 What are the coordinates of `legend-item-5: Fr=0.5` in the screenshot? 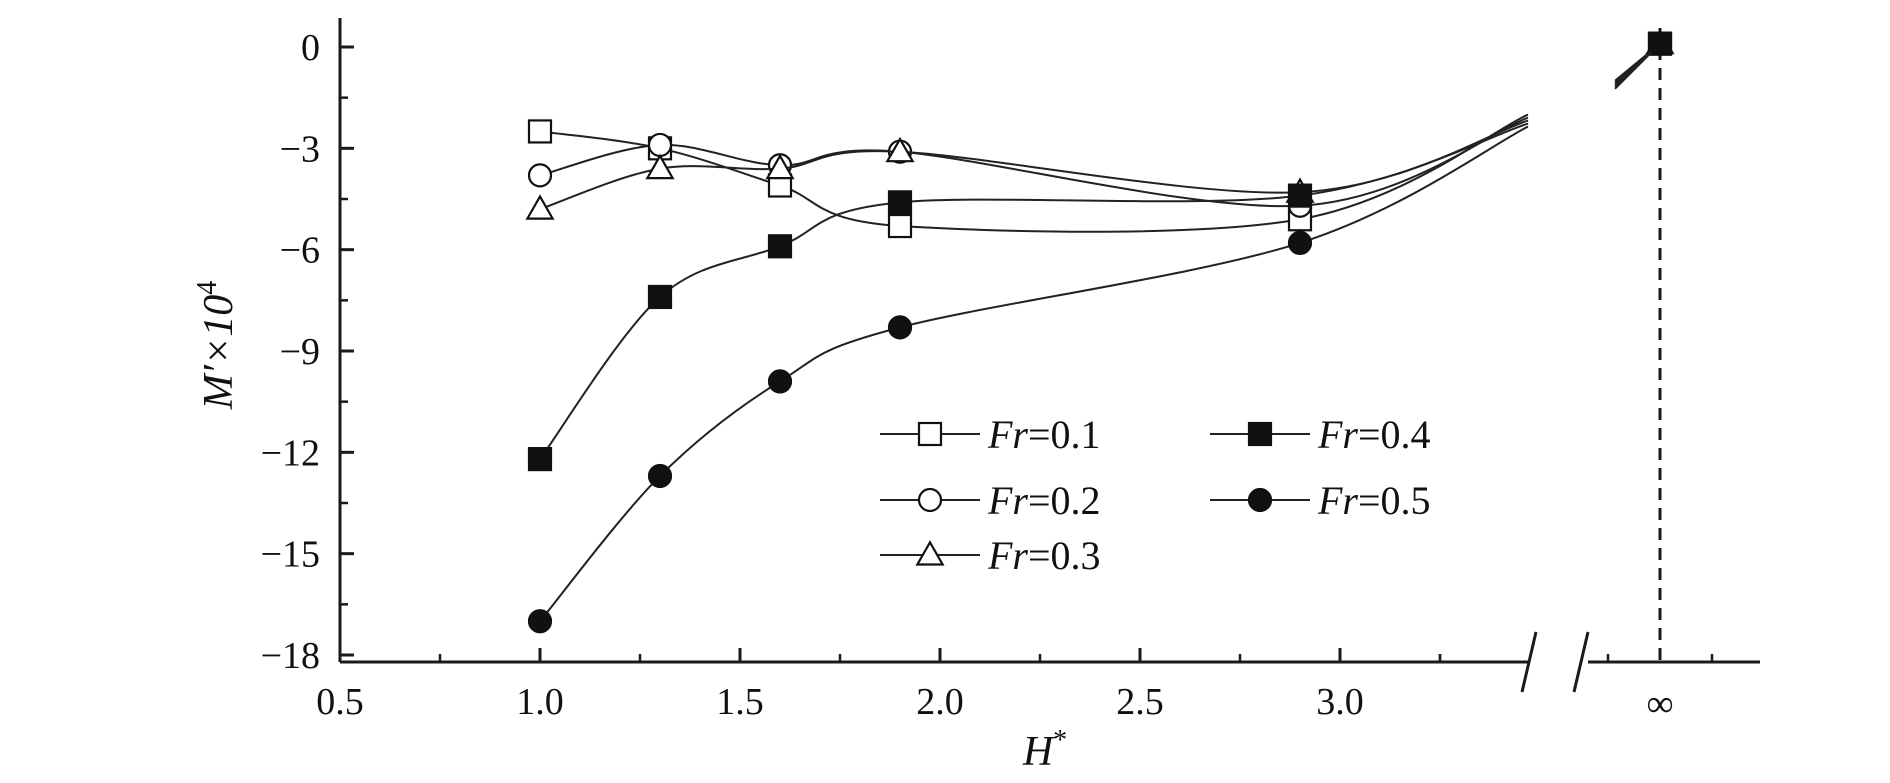 It's located at (1320, 500).